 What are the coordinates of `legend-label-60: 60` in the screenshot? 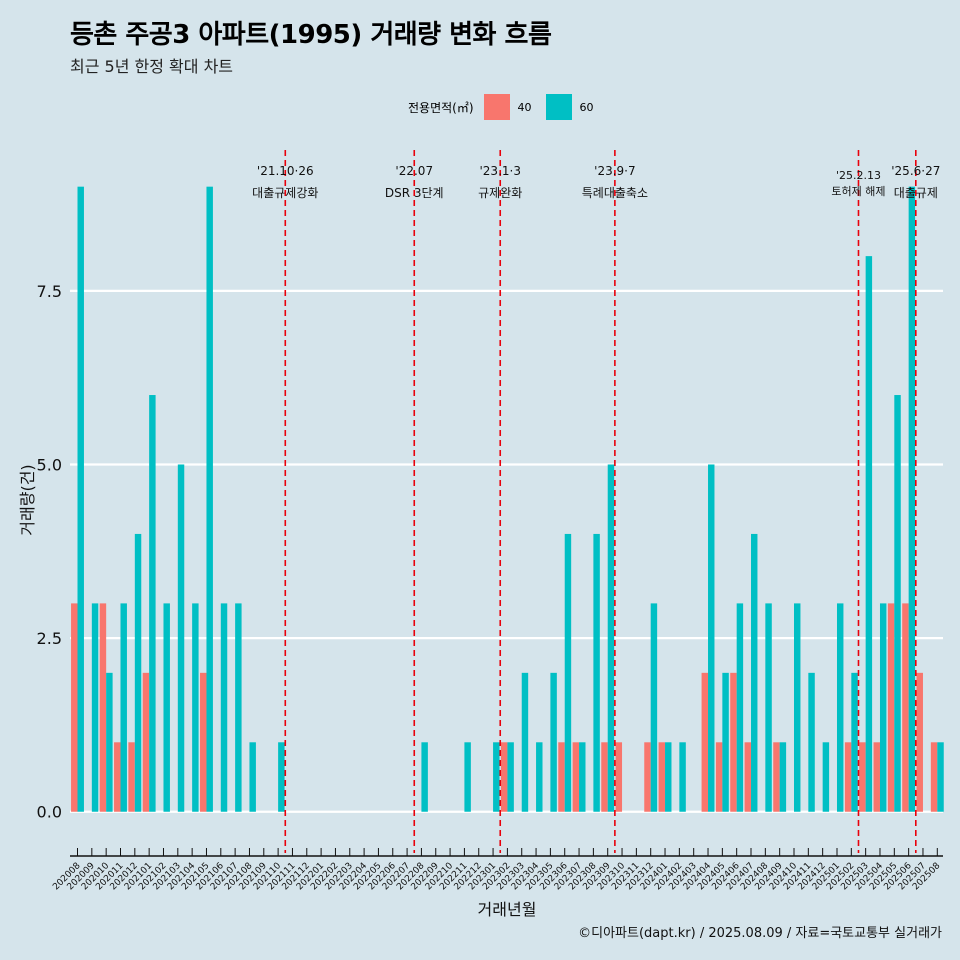 It's located at (586, 107).